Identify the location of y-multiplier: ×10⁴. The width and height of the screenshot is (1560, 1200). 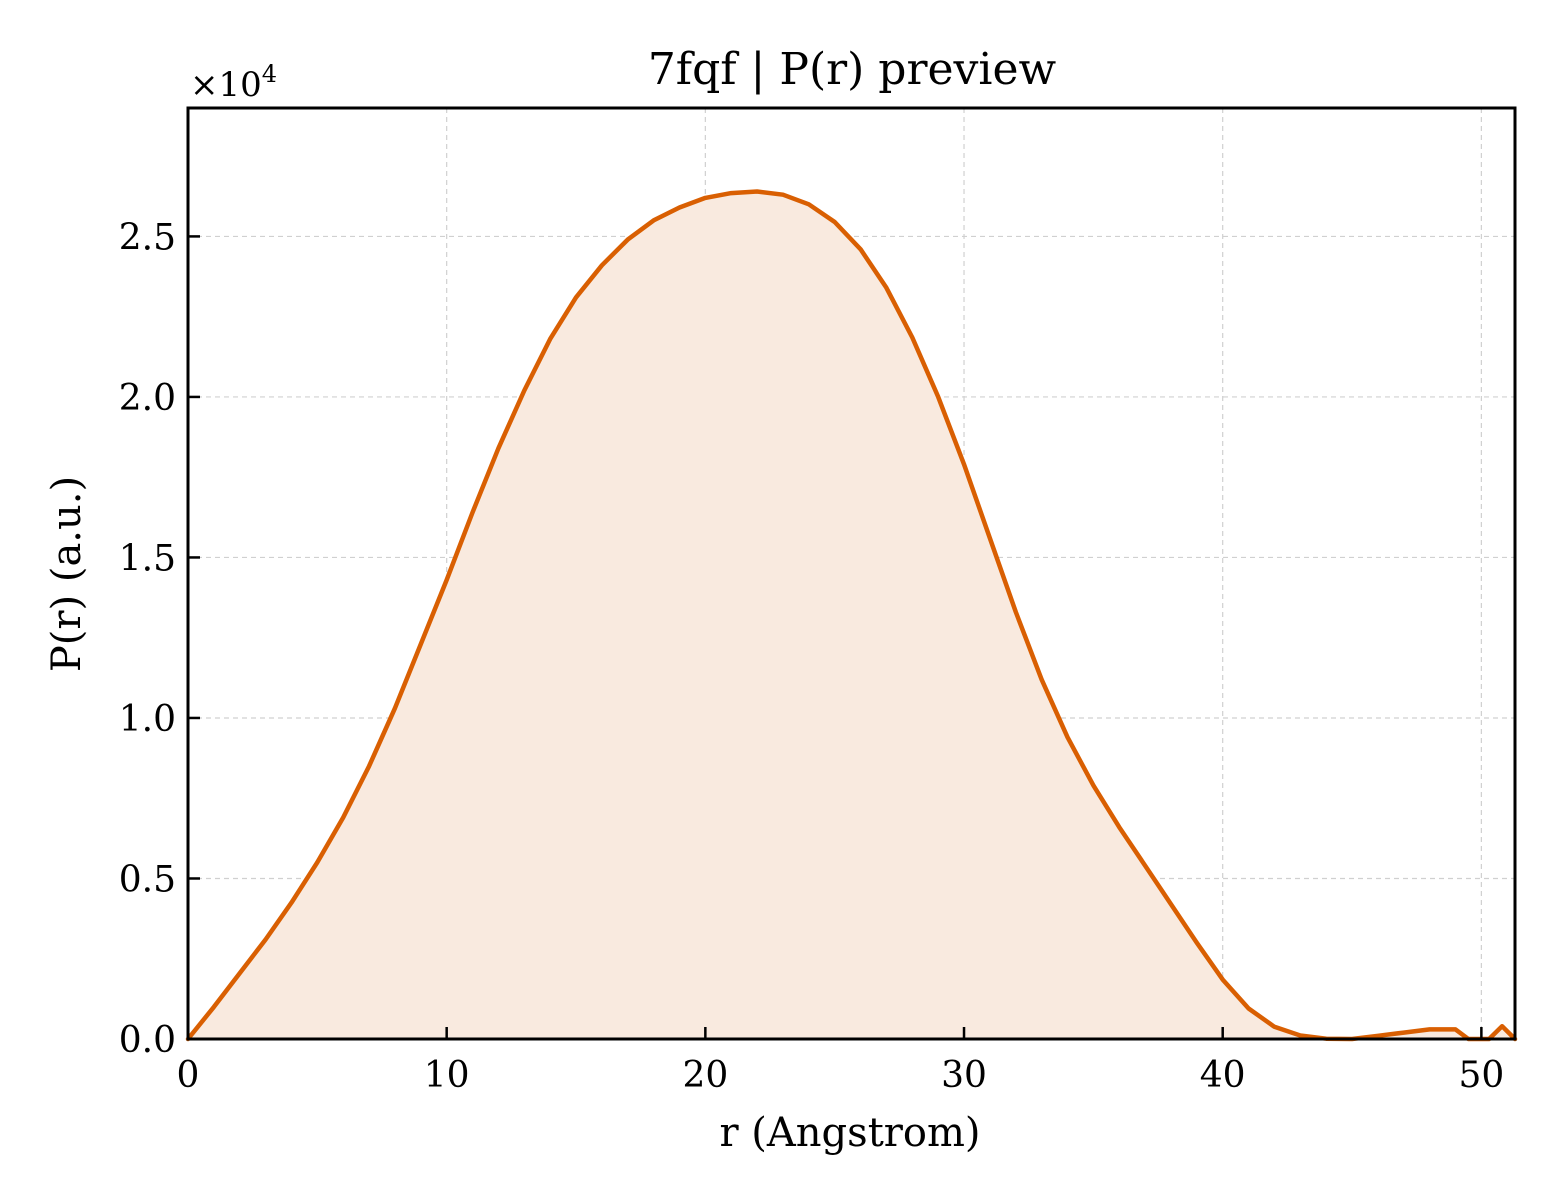
(233, 82).